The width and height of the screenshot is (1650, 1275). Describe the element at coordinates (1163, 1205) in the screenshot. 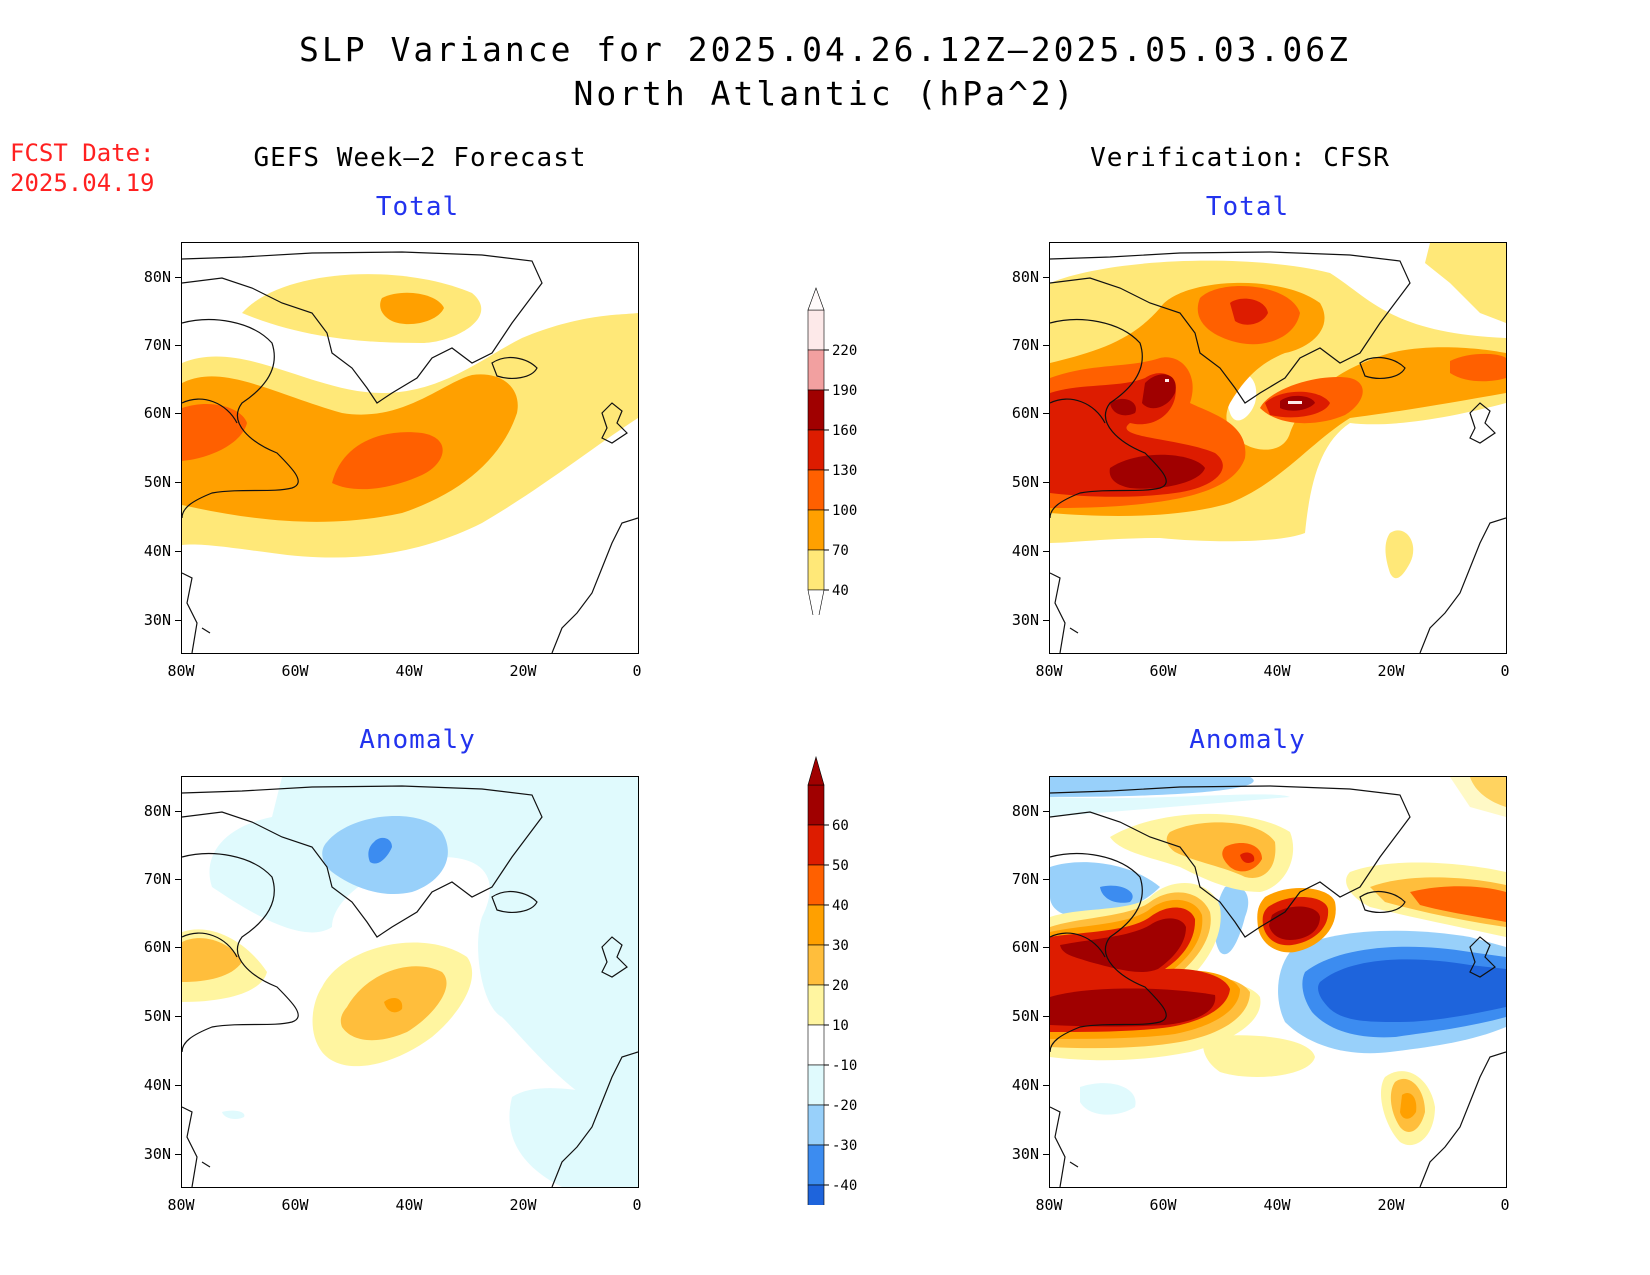

I see `lon-label-verification-anomaly: 60W` at that location.